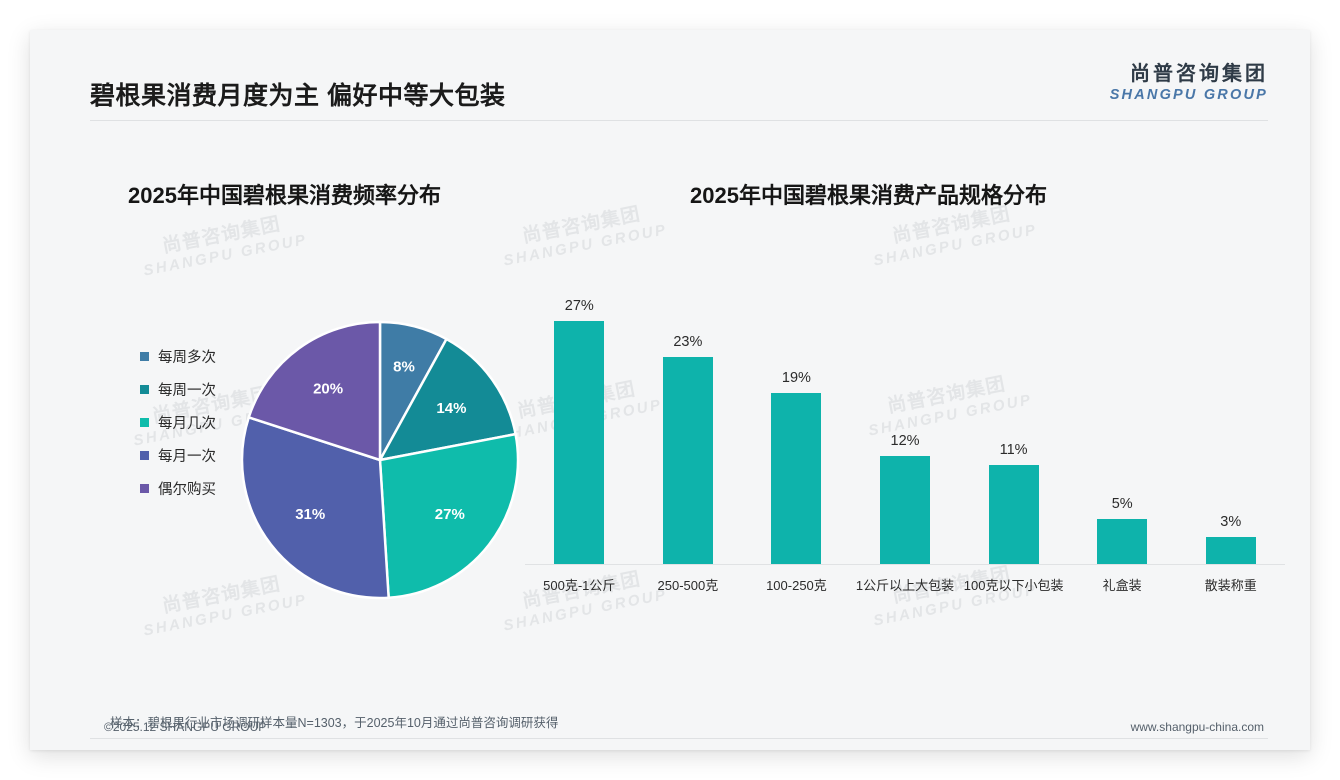  What do you see at coordinates (679, 738) in the screenshot?
I see `footer-divider` at bounding box center [679, 738].